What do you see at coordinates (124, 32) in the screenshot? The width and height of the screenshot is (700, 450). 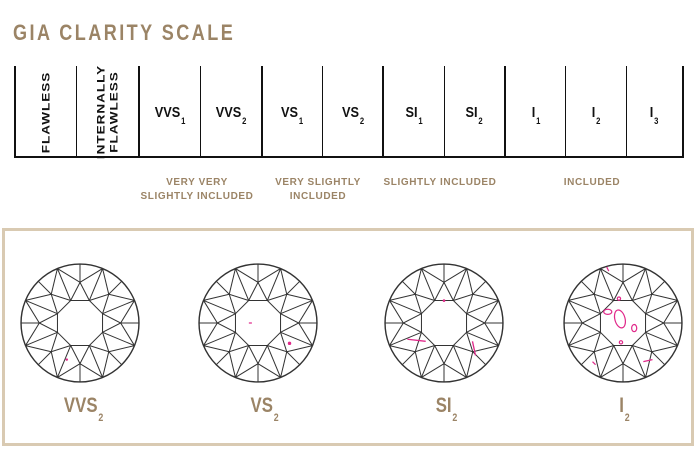 I see `page-title: GIA CLARITY SCALE` at bounding box center [124, 32].